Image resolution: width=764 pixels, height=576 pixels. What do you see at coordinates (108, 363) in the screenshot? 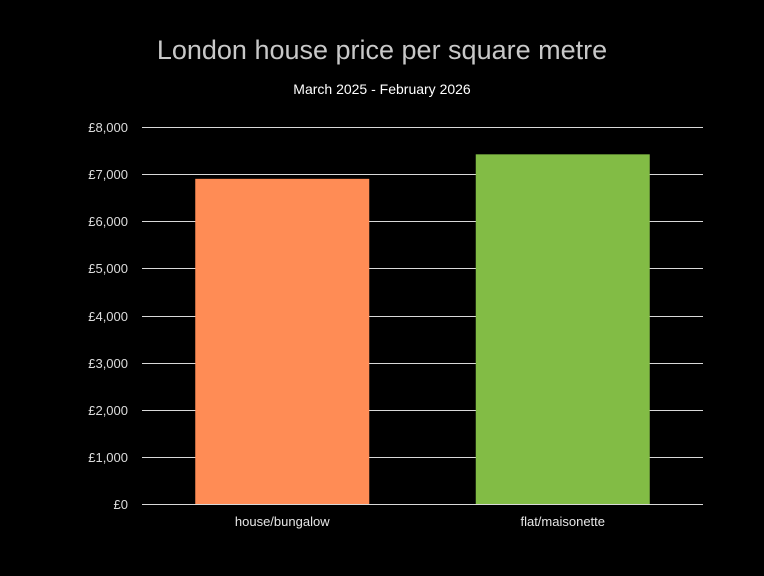
I see `y-tick-label: £3,000` at bounding box center [108, 363].